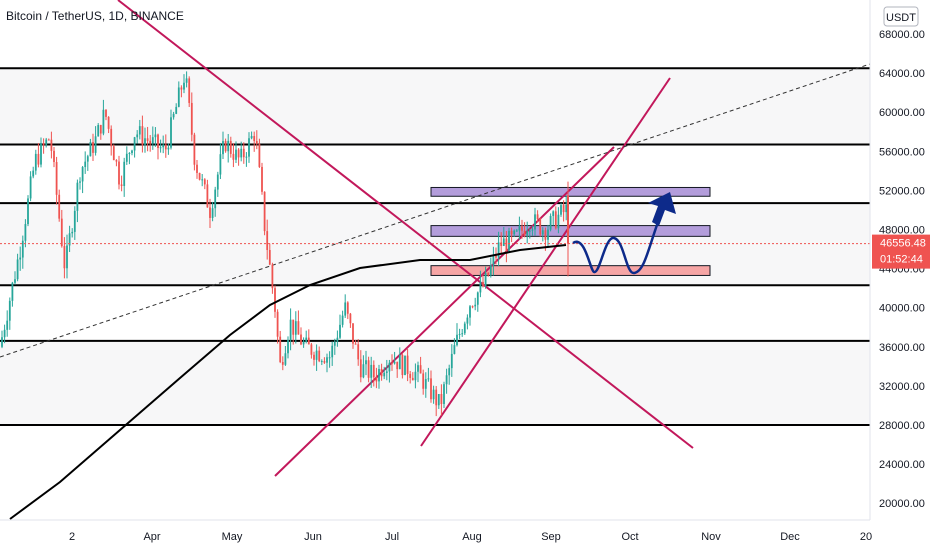 This screenshot has height=550, width=932. Describe the element at coordinates (902, 74) in the screenshot. I see `y-tick-label: 64000.00` at that location.